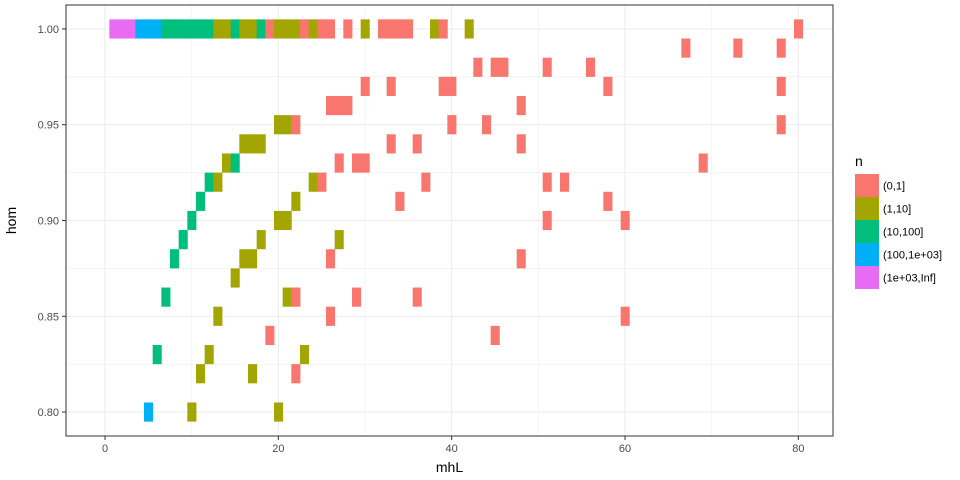 The height and width of the screenshot is (480, 960). What do you see at coordinates (798, 449) in the screenshot?
I see `x-tick-label: 80` at bounding box center [798, 449].